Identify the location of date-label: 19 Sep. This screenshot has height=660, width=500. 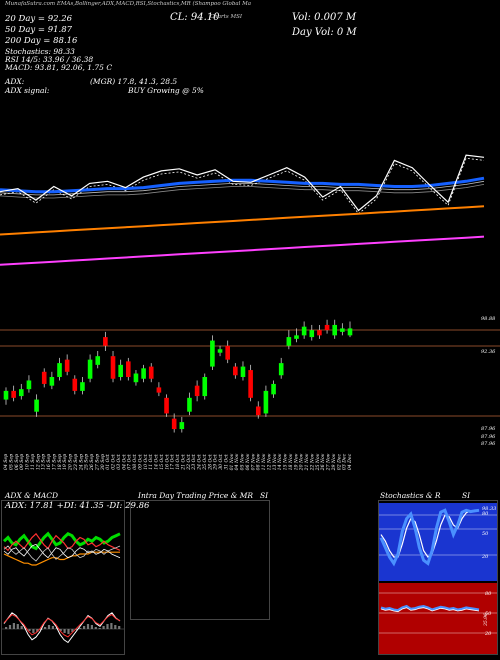
(65, 462).